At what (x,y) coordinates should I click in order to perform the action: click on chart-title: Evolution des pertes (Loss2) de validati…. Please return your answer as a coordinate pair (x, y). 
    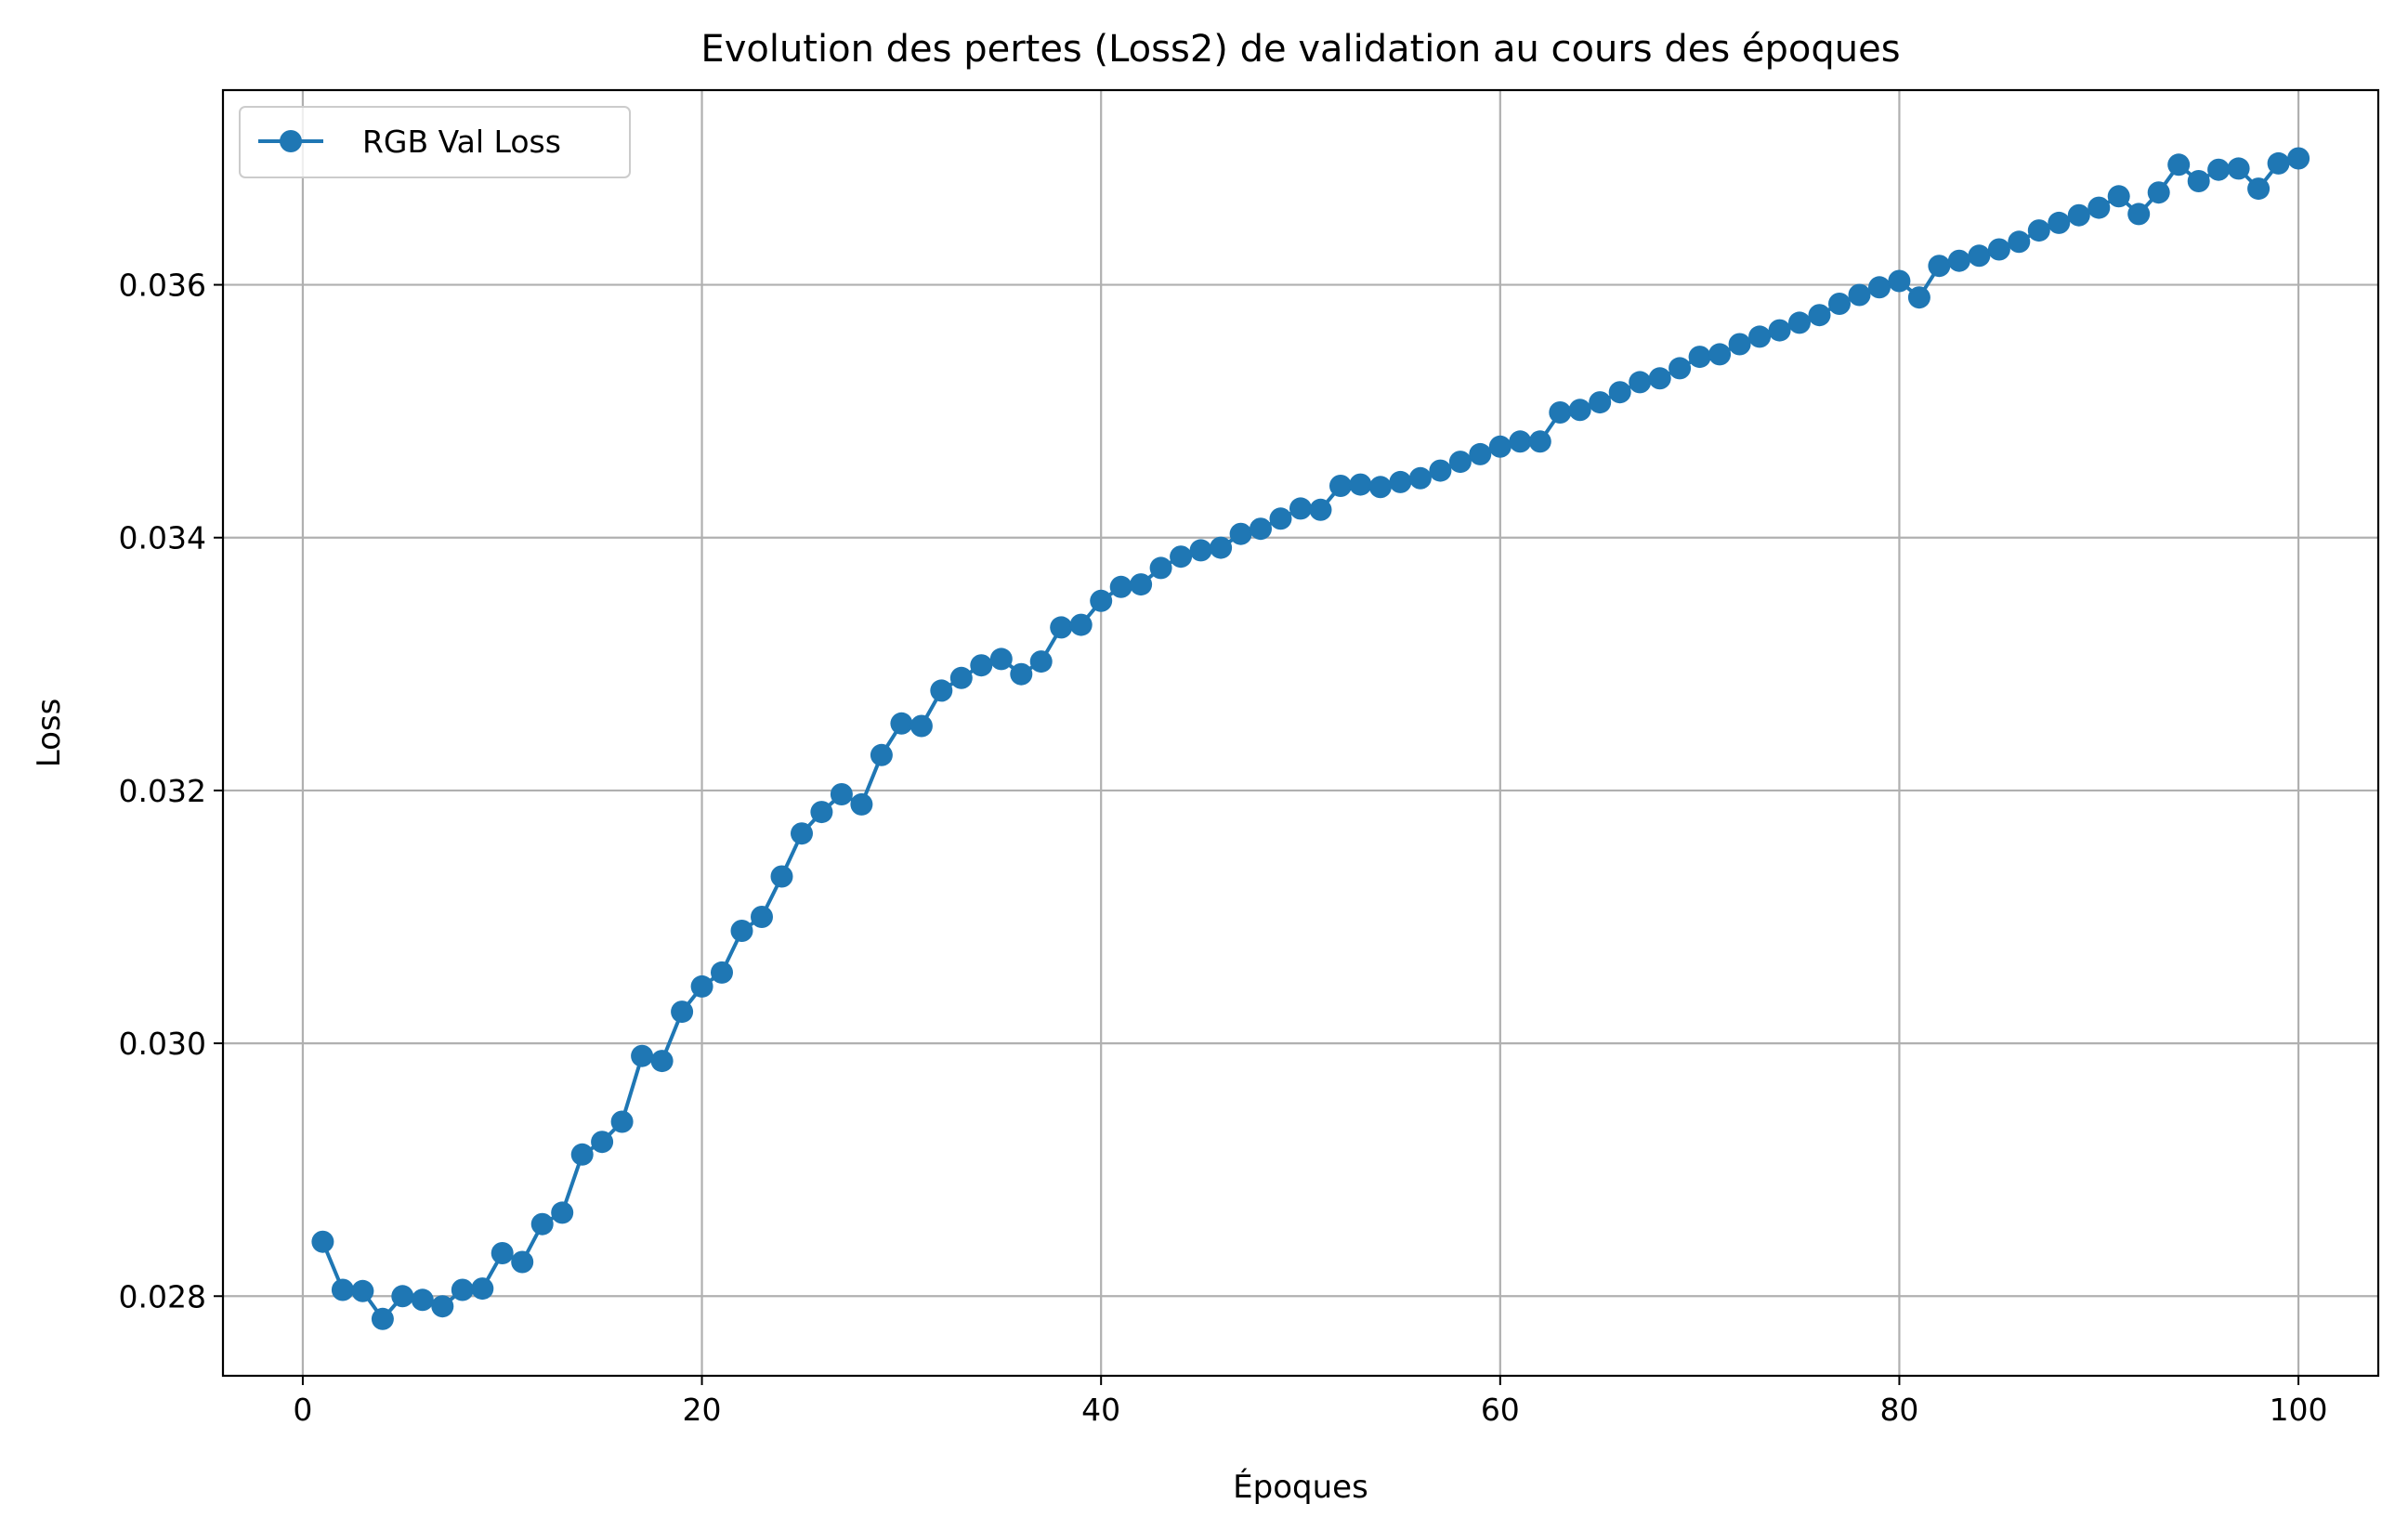
    Looking at the image, I should click on (1300, 49).